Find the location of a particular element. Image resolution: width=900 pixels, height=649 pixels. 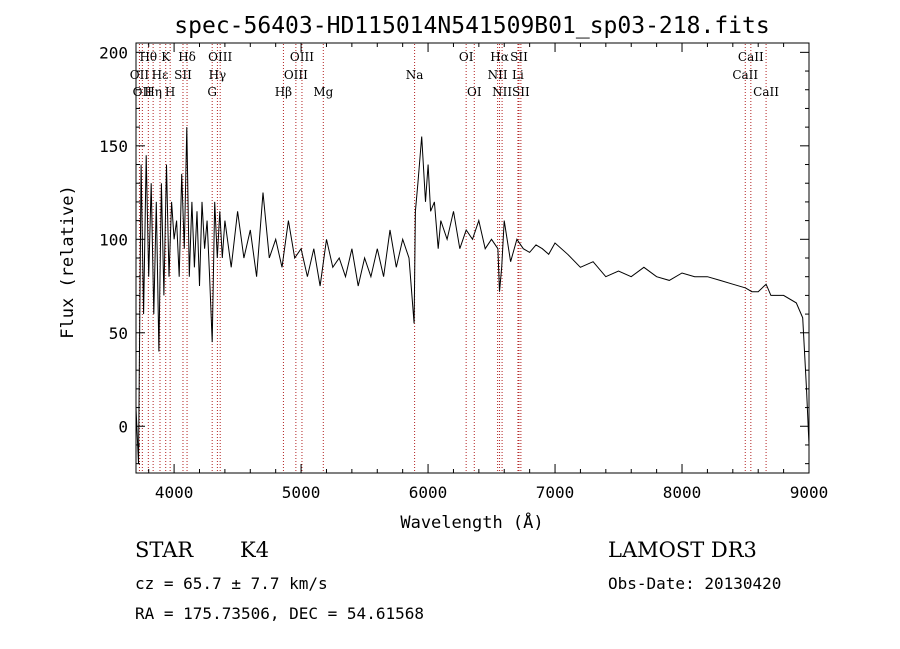

line-label: Hα is located at coordinates (499, 57).